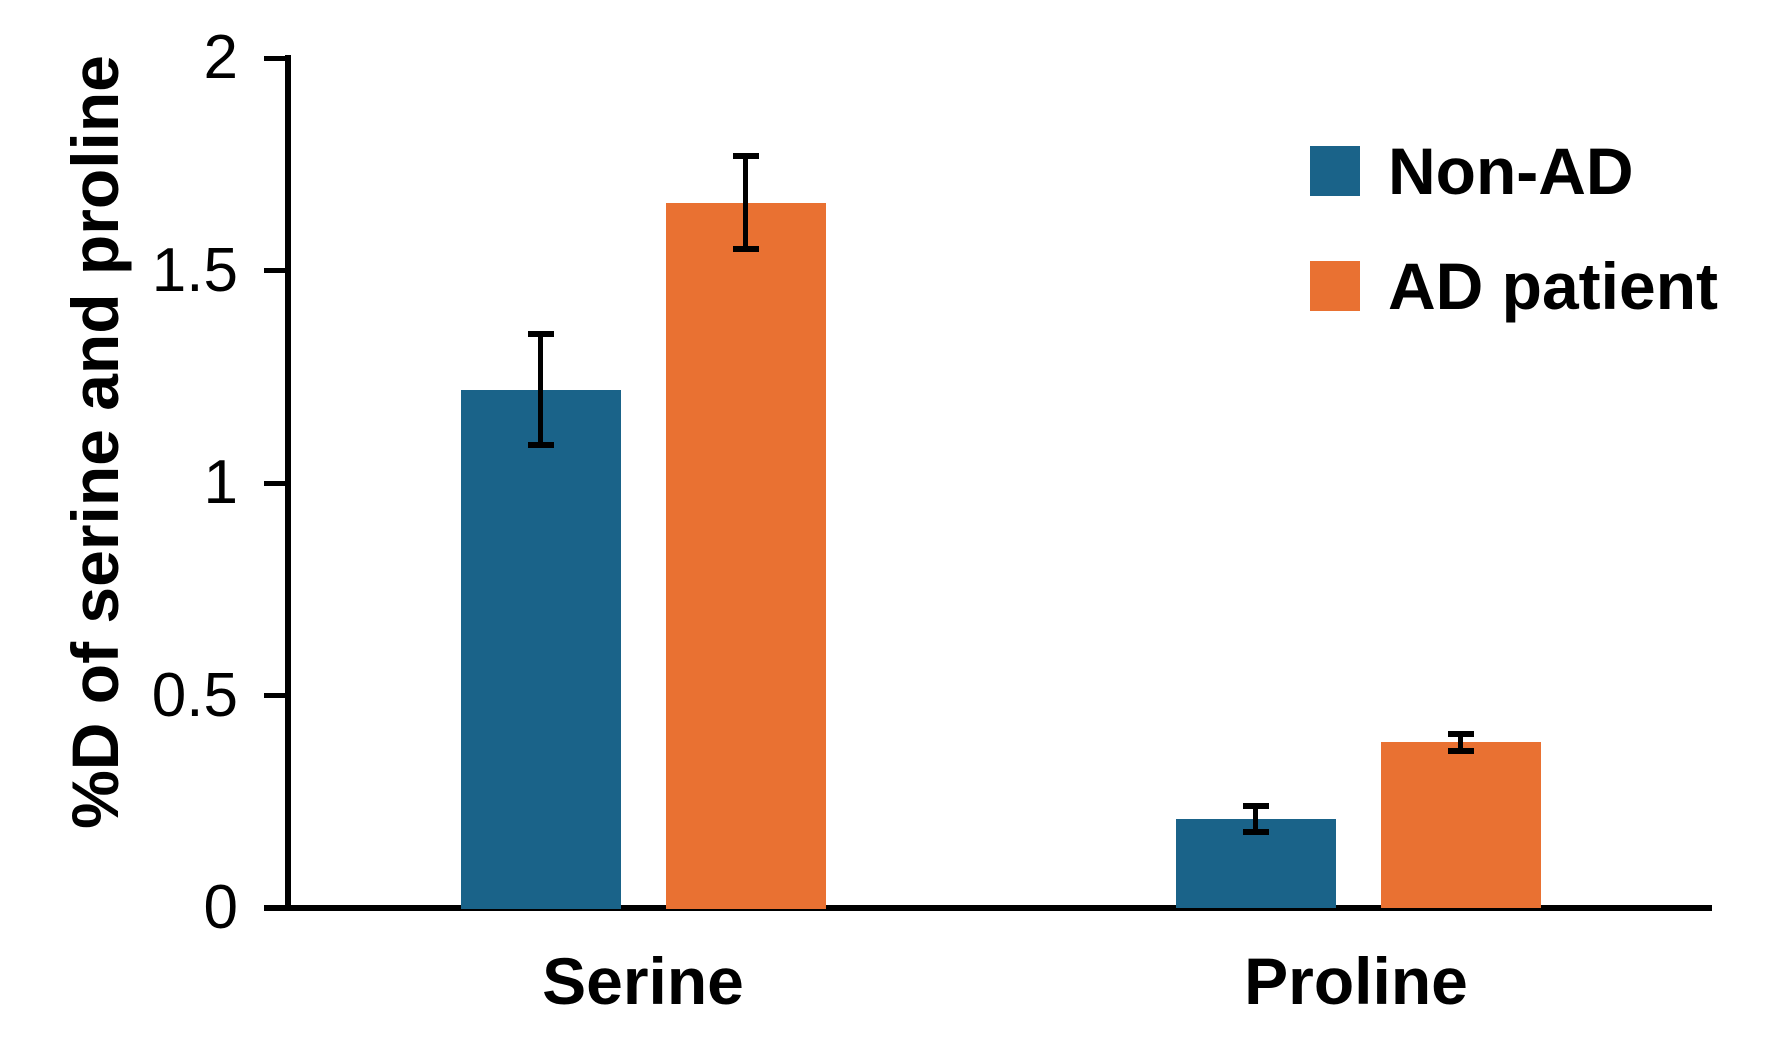  I want to click on x-category-label-proline: Proline, so click(1356, 981).